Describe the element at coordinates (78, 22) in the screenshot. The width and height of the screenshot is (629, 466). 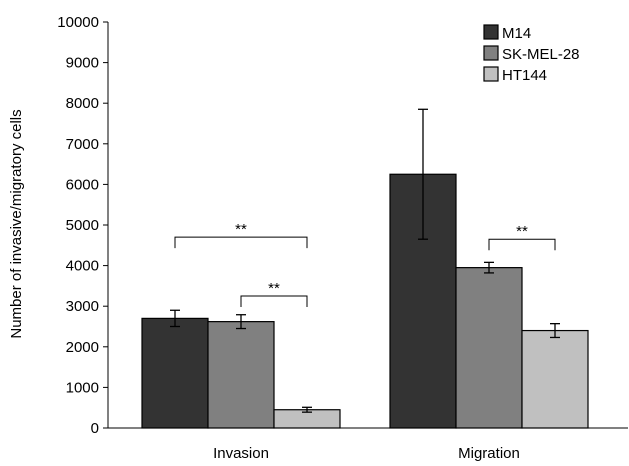
I see `y-tick-label: 10000` at that location.